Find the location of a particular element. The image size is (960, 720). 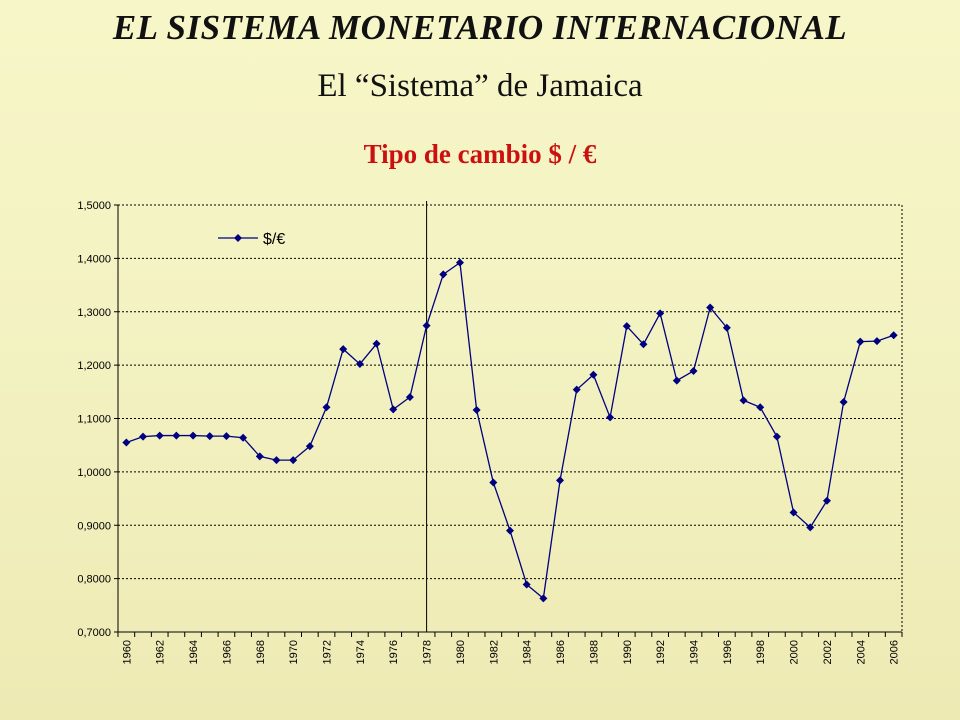

x-tick-label: 1982 is located at coordinates (494, 652).